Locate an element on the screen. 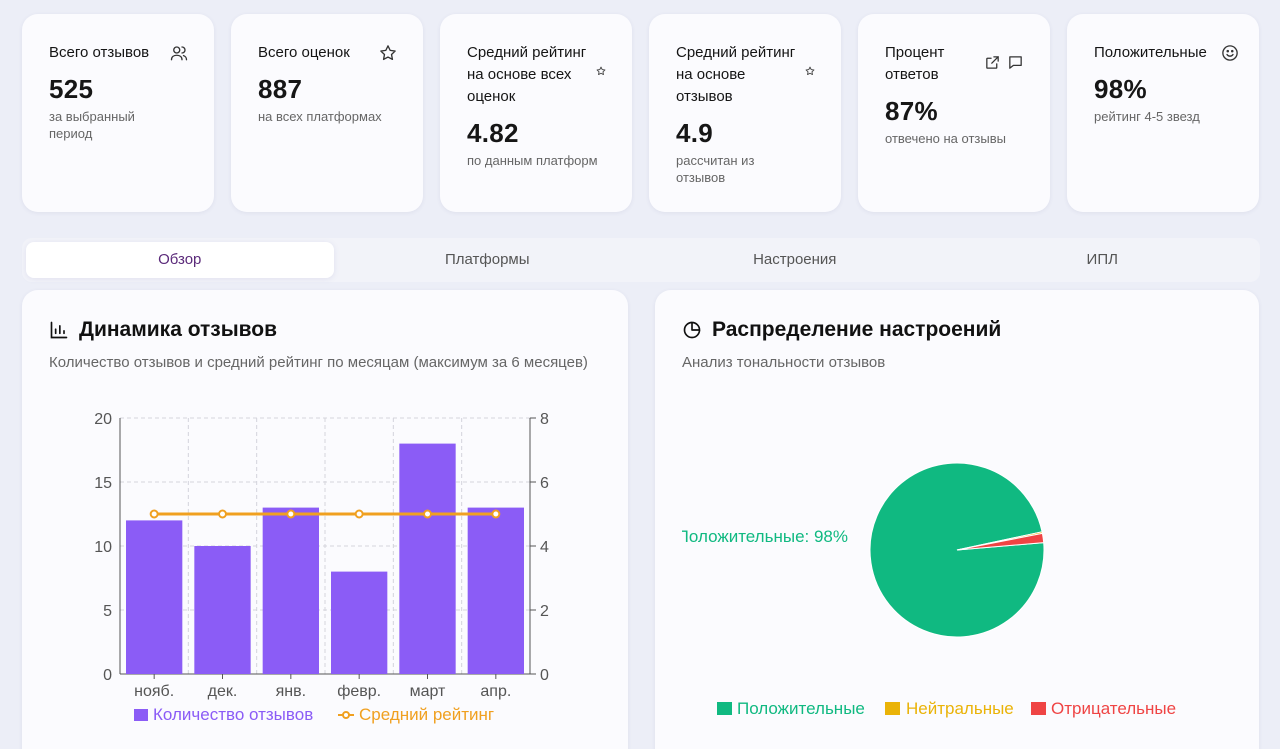  y-left-tick-label: 10 is located at coordinates (103, 547).